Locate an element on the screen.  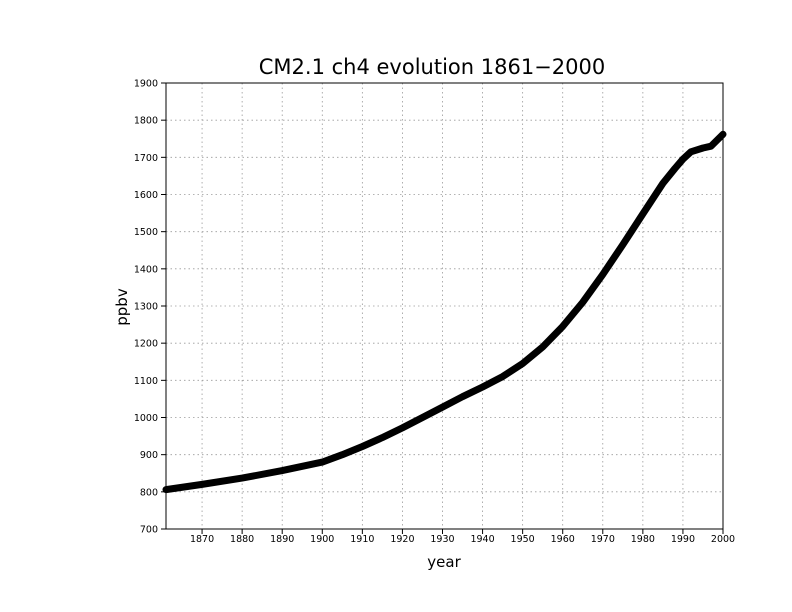
x-tick-label: 1870 is located at coordinates (202, 539).